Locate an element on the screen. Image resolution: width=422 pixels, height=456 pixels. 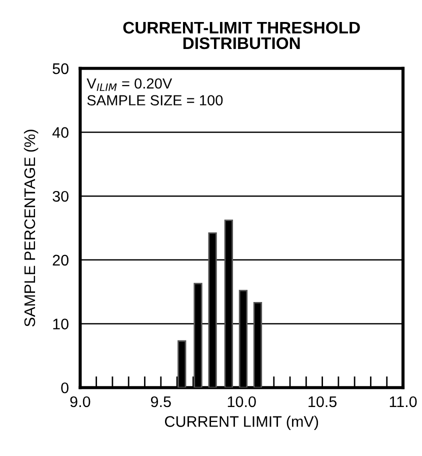
y-axis-title: SAMPLE PERCENTAGE (%) is located at coordinates (31, 228).